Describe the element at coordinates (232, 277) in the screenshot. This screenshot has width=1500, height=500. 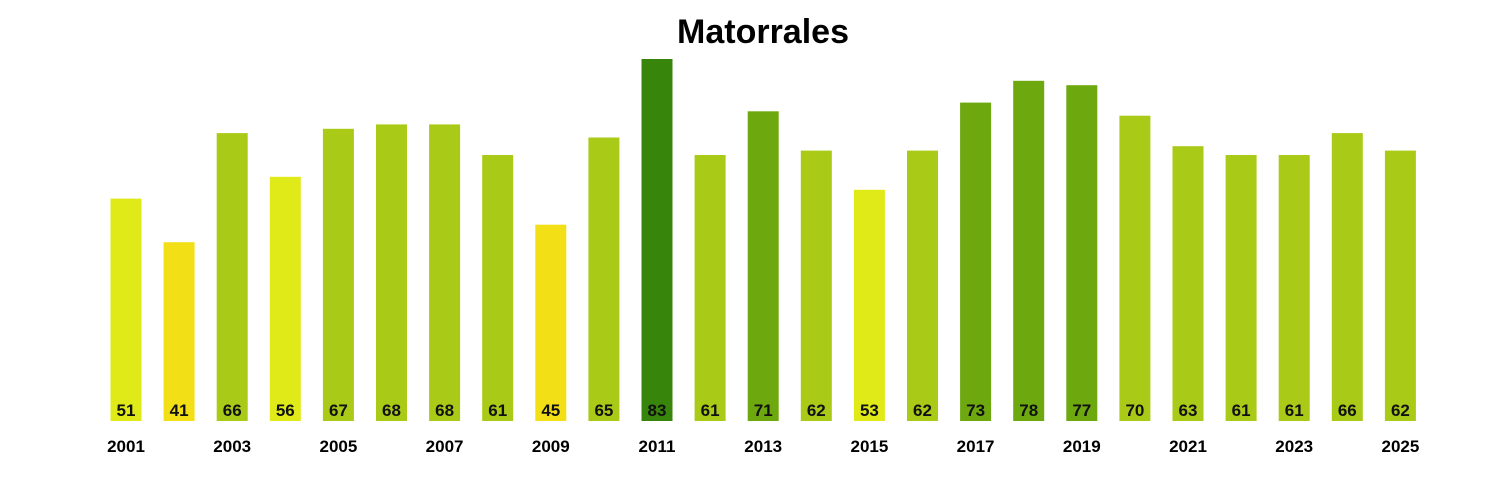
I see `bar-2003` at that location.